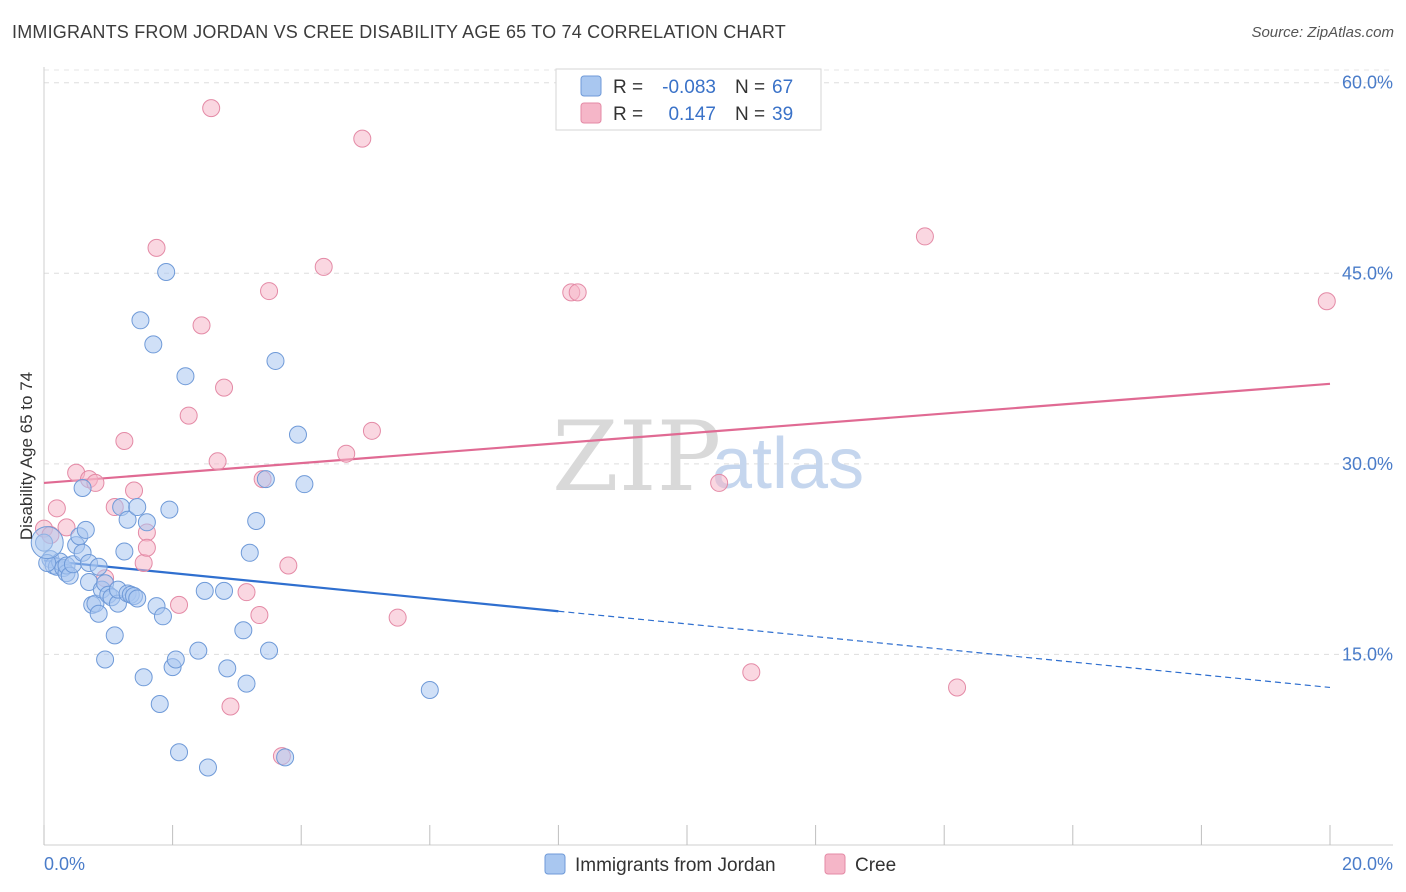 Image resolution: width=1406 pixels, height=892 pixels. Describe the element at coordinates (591, 113) in the screenshot. I see `stats-swatch-cree` at that location.